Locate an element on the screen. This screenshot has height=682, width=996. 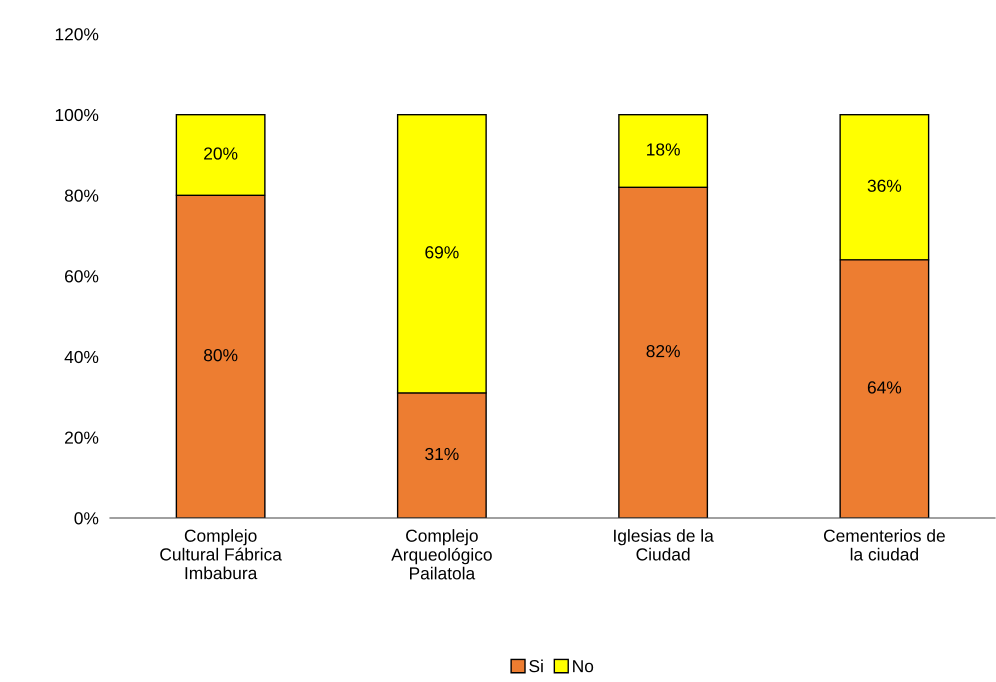
x-tick-label: Complejo Arqueológico Pailatola is located at coordinates (441, 554).